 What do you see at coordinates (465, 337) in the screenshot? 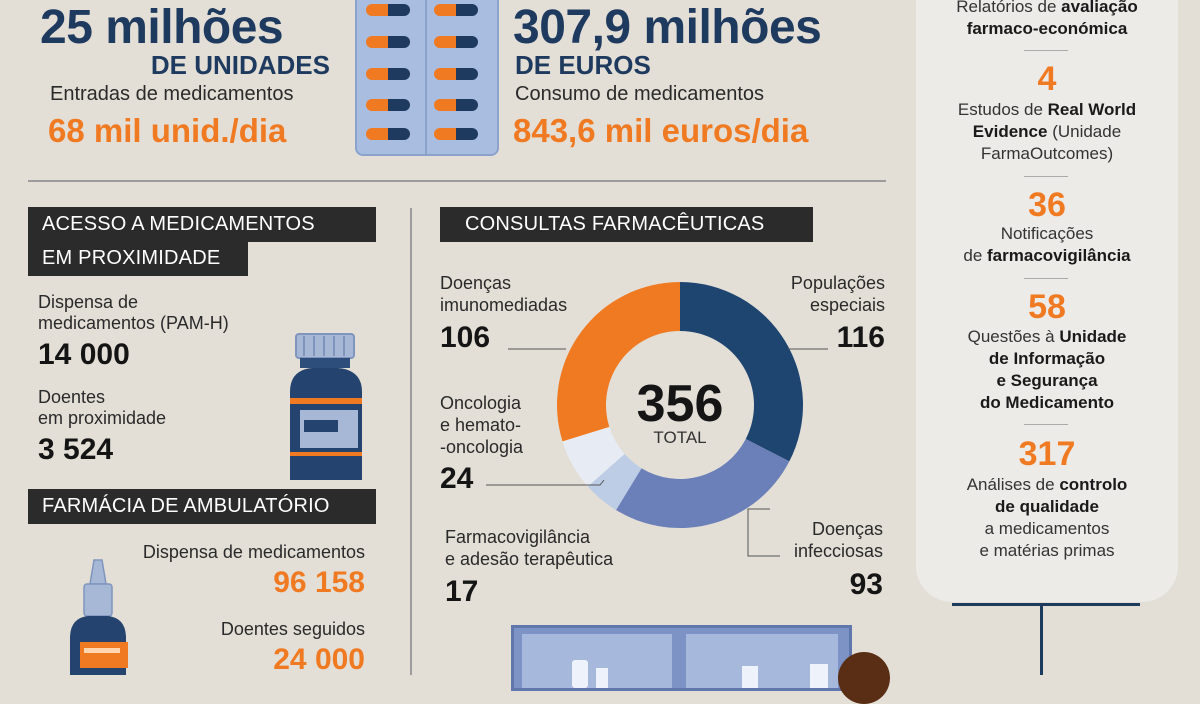
I see `imuno-value: 106` at bounding box center [465, 337].